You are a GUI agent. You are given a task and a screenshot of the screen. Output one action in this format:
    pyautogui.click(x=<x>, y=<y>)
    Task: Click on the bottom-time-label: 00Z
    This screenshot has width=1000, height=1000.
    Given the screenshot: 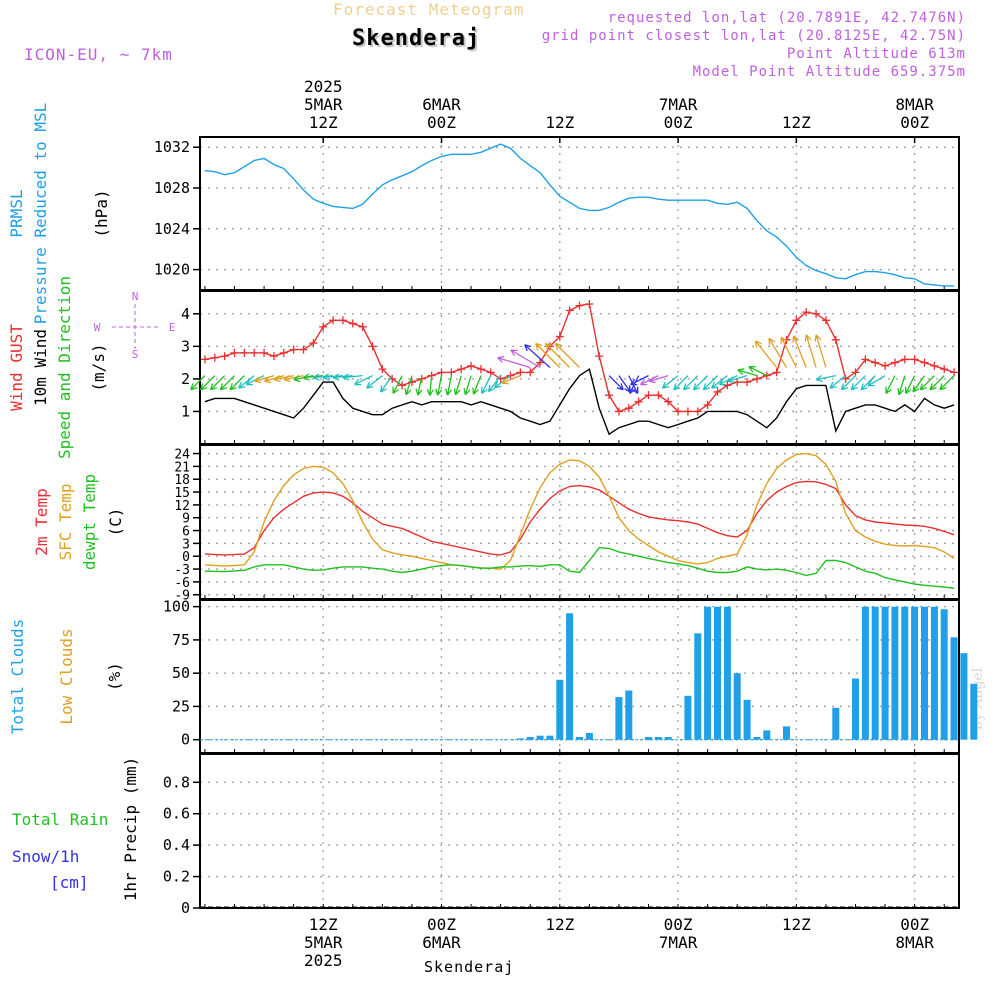 What is the action you would take?
    pyautogui.click(x=441, y=924)
    